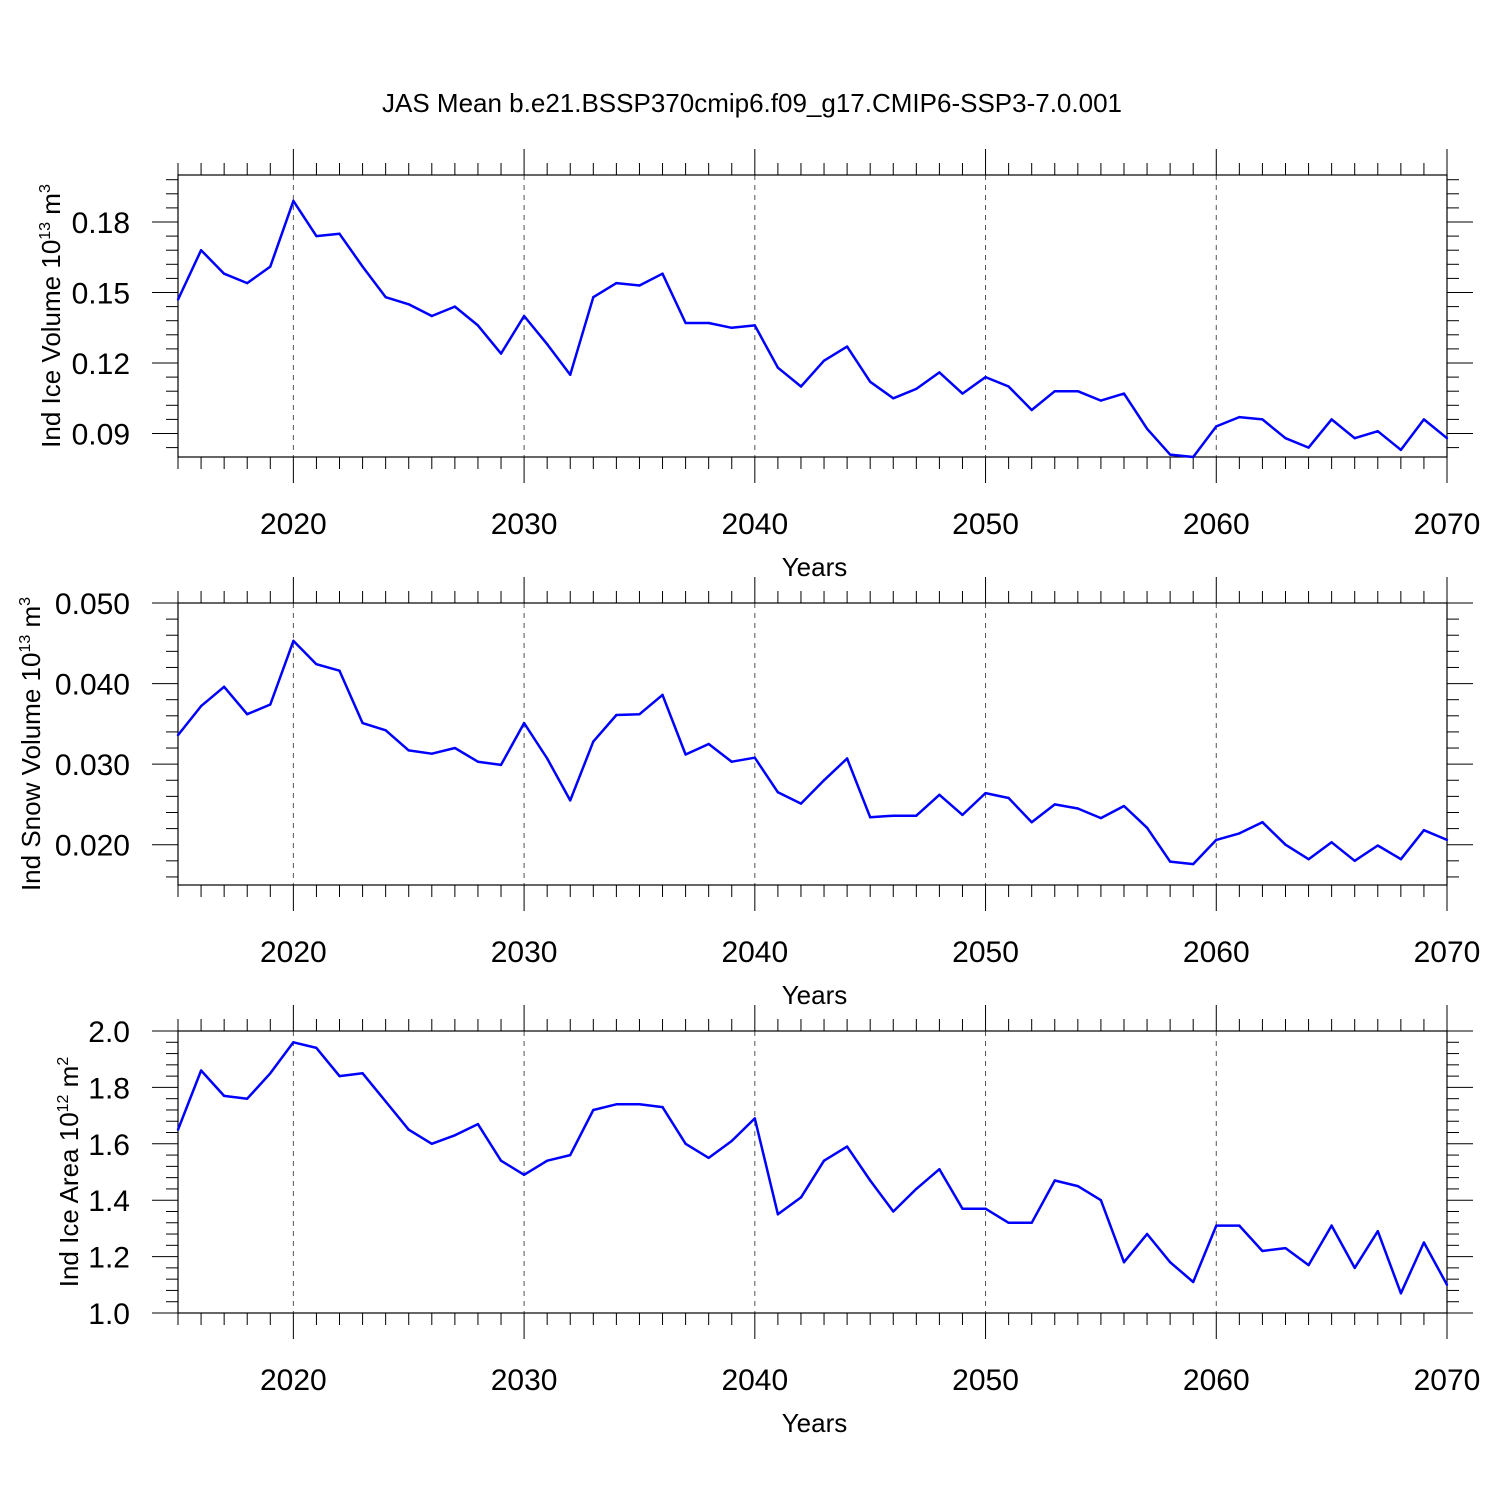 The image size is (1500, 1500). What do you see at coordinates (109, 1258) in the screenshot?
I see `y-tick-label: 1.2` at bounding box center [109, 1258].